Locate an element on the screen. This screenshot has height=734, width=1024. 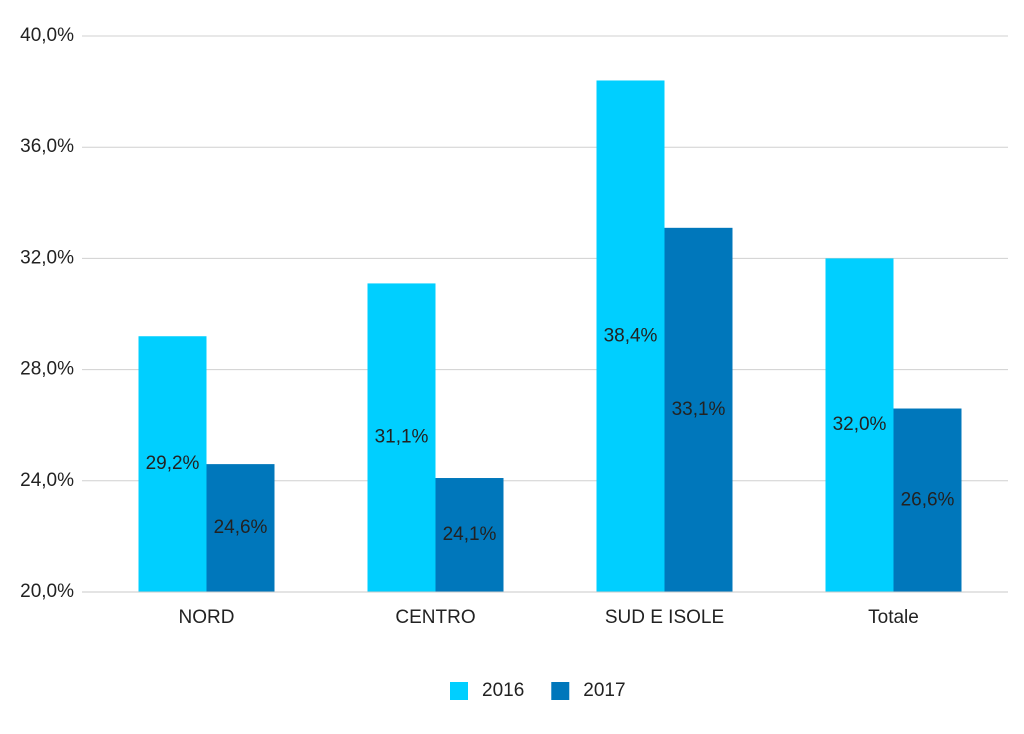
x-tick-label: Totale is located at coordinates (893, 617).